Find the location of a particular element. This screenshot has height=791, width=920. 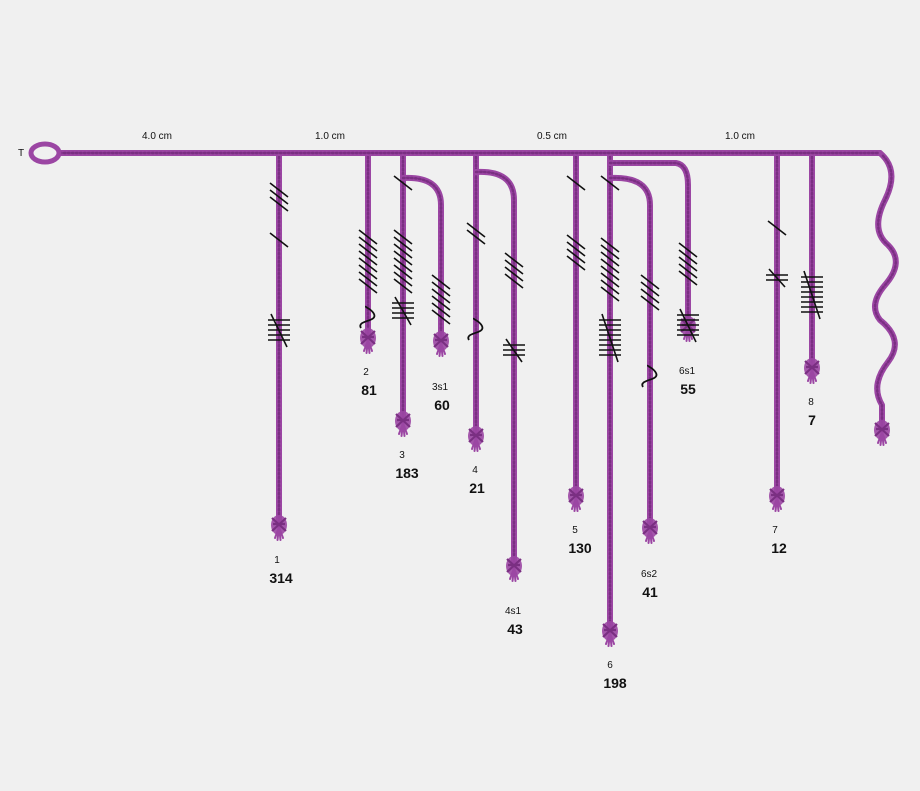

cord-4s1-long-knot is located at coordinates (514, 350).